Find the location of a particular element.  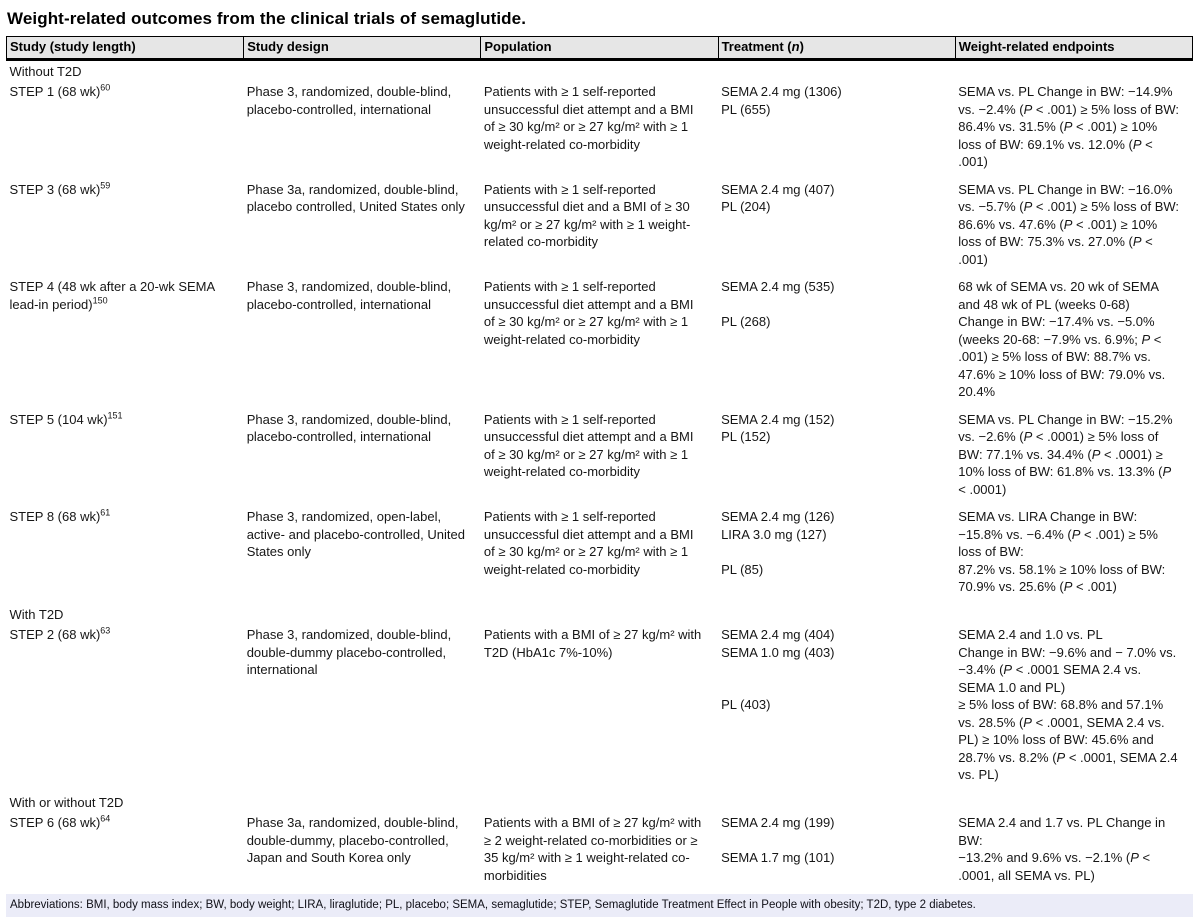

study-cell: STEP 5 (104 wk)151 is located at coordinates (125, 458).